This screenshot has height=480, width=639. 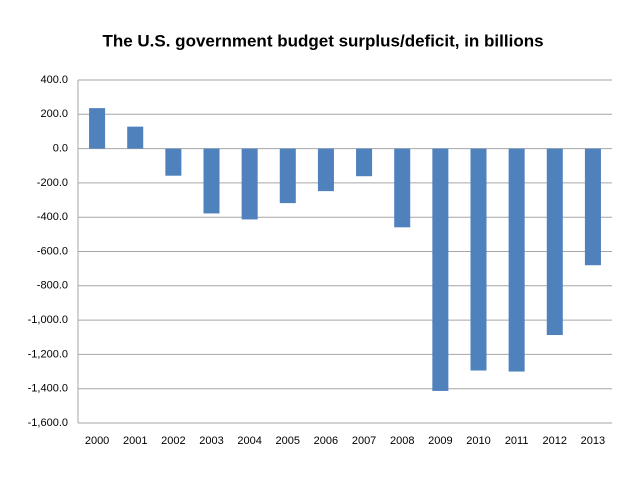 I want to click on y-tick-label: 200.0, so click(x=54, y=114).